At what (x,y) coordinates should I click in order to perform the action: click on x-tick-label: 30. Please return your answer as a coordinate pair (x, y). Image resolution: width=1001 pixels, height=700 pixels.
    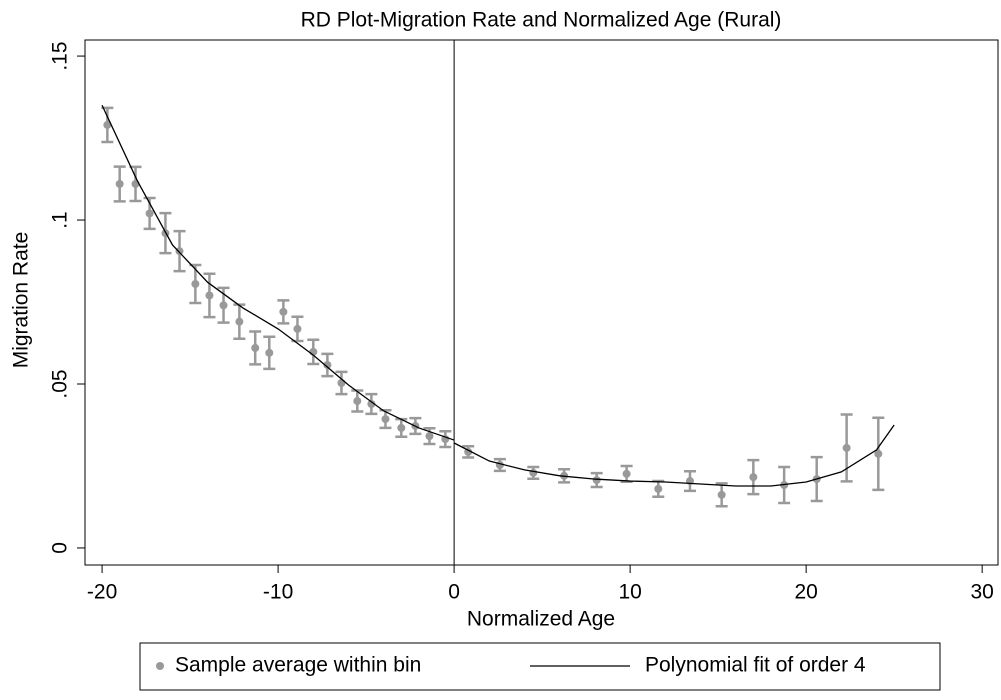
    Looking at the image, I should click on (981, 592).